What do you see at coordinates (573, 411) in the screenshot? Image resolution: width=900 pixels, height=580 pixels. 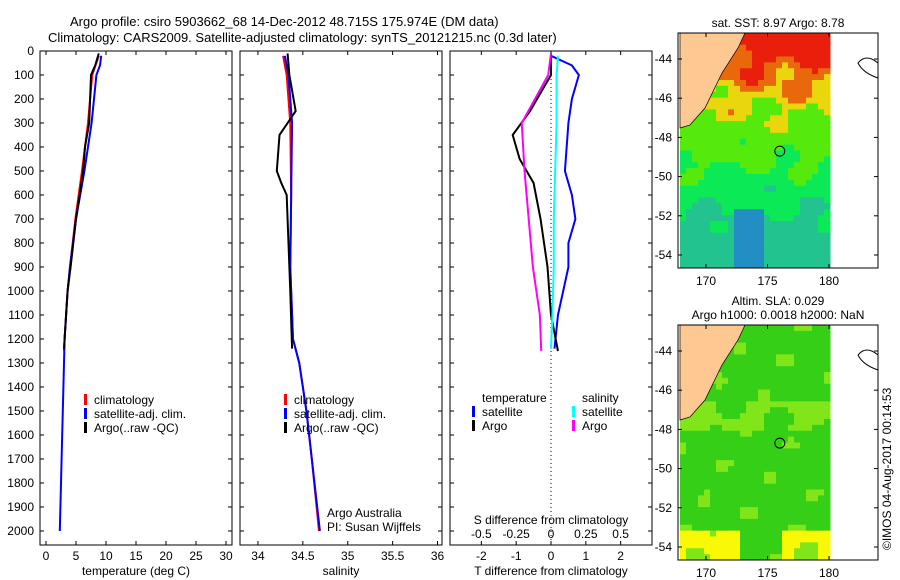 I see `legend-swatch` at bounding box center [573, 411].